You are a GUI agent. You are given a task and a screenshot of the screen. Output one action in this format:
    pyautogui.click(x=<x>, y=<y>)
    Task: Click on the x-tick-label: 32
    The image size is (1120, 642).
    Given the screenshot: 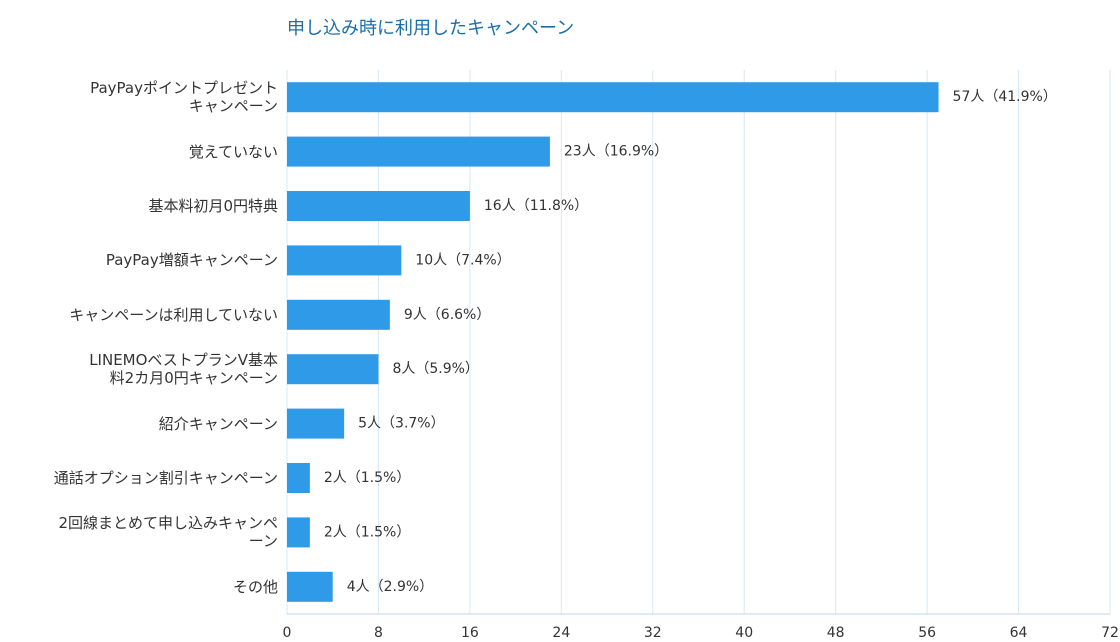 What is the action you would take?
    pyautogui.click(x=653, y=633)
    